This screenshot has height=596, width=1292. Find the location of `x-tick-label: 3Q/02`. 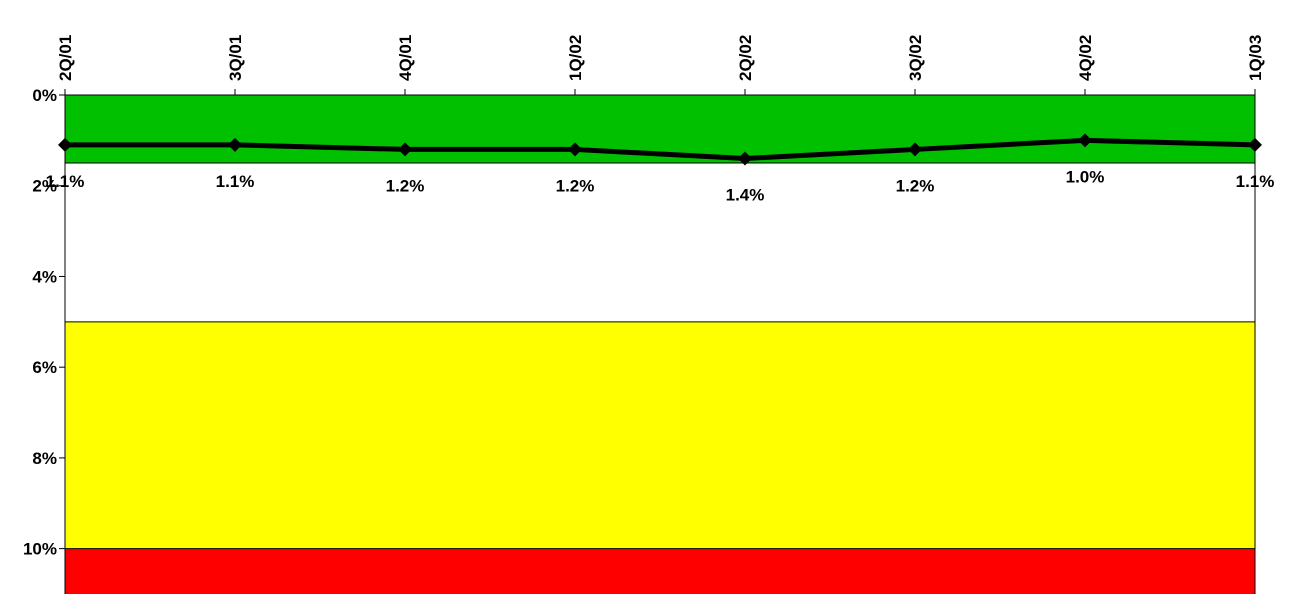

x-tick-label: 3Q/02 is located at coordinates (915, 58).